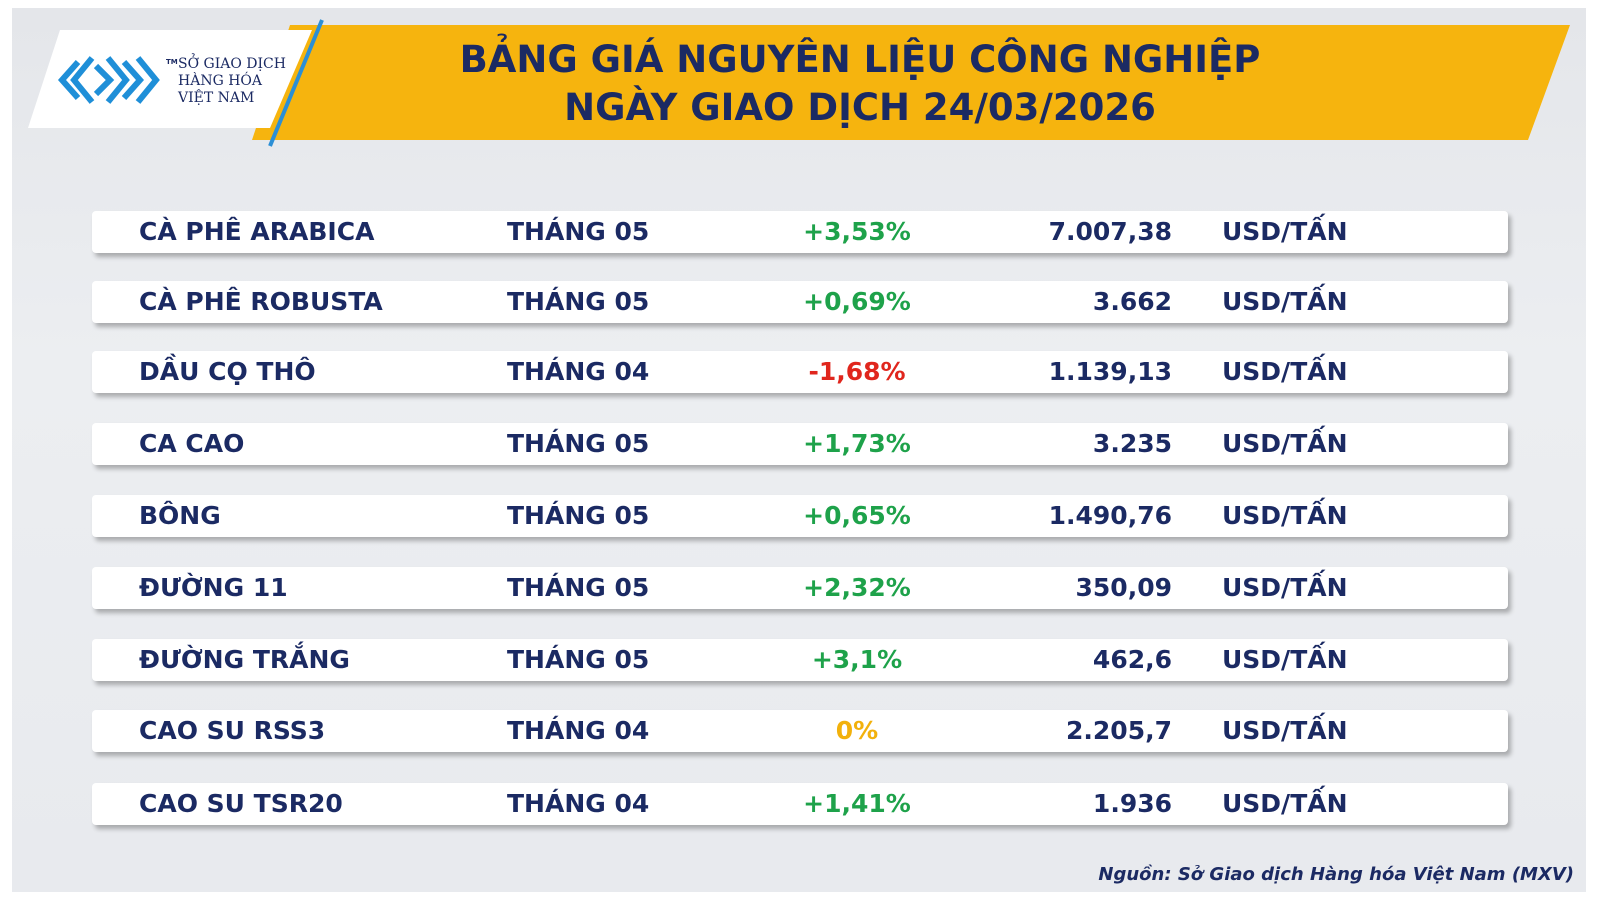 This screenshot has height=900, width=1600. What do you see at coordinates (180, 515) in the screenshot?
I see `commodity-name: BÔNG` at bounding box center [180, 515].